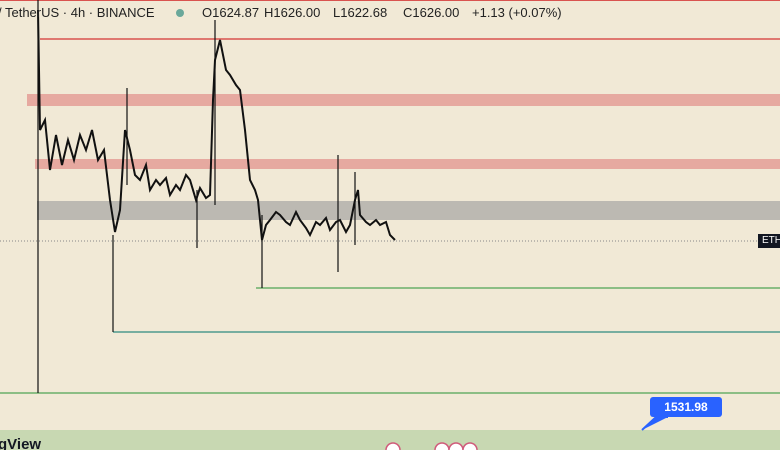  I want to click on support-zone, so click(408, 210).